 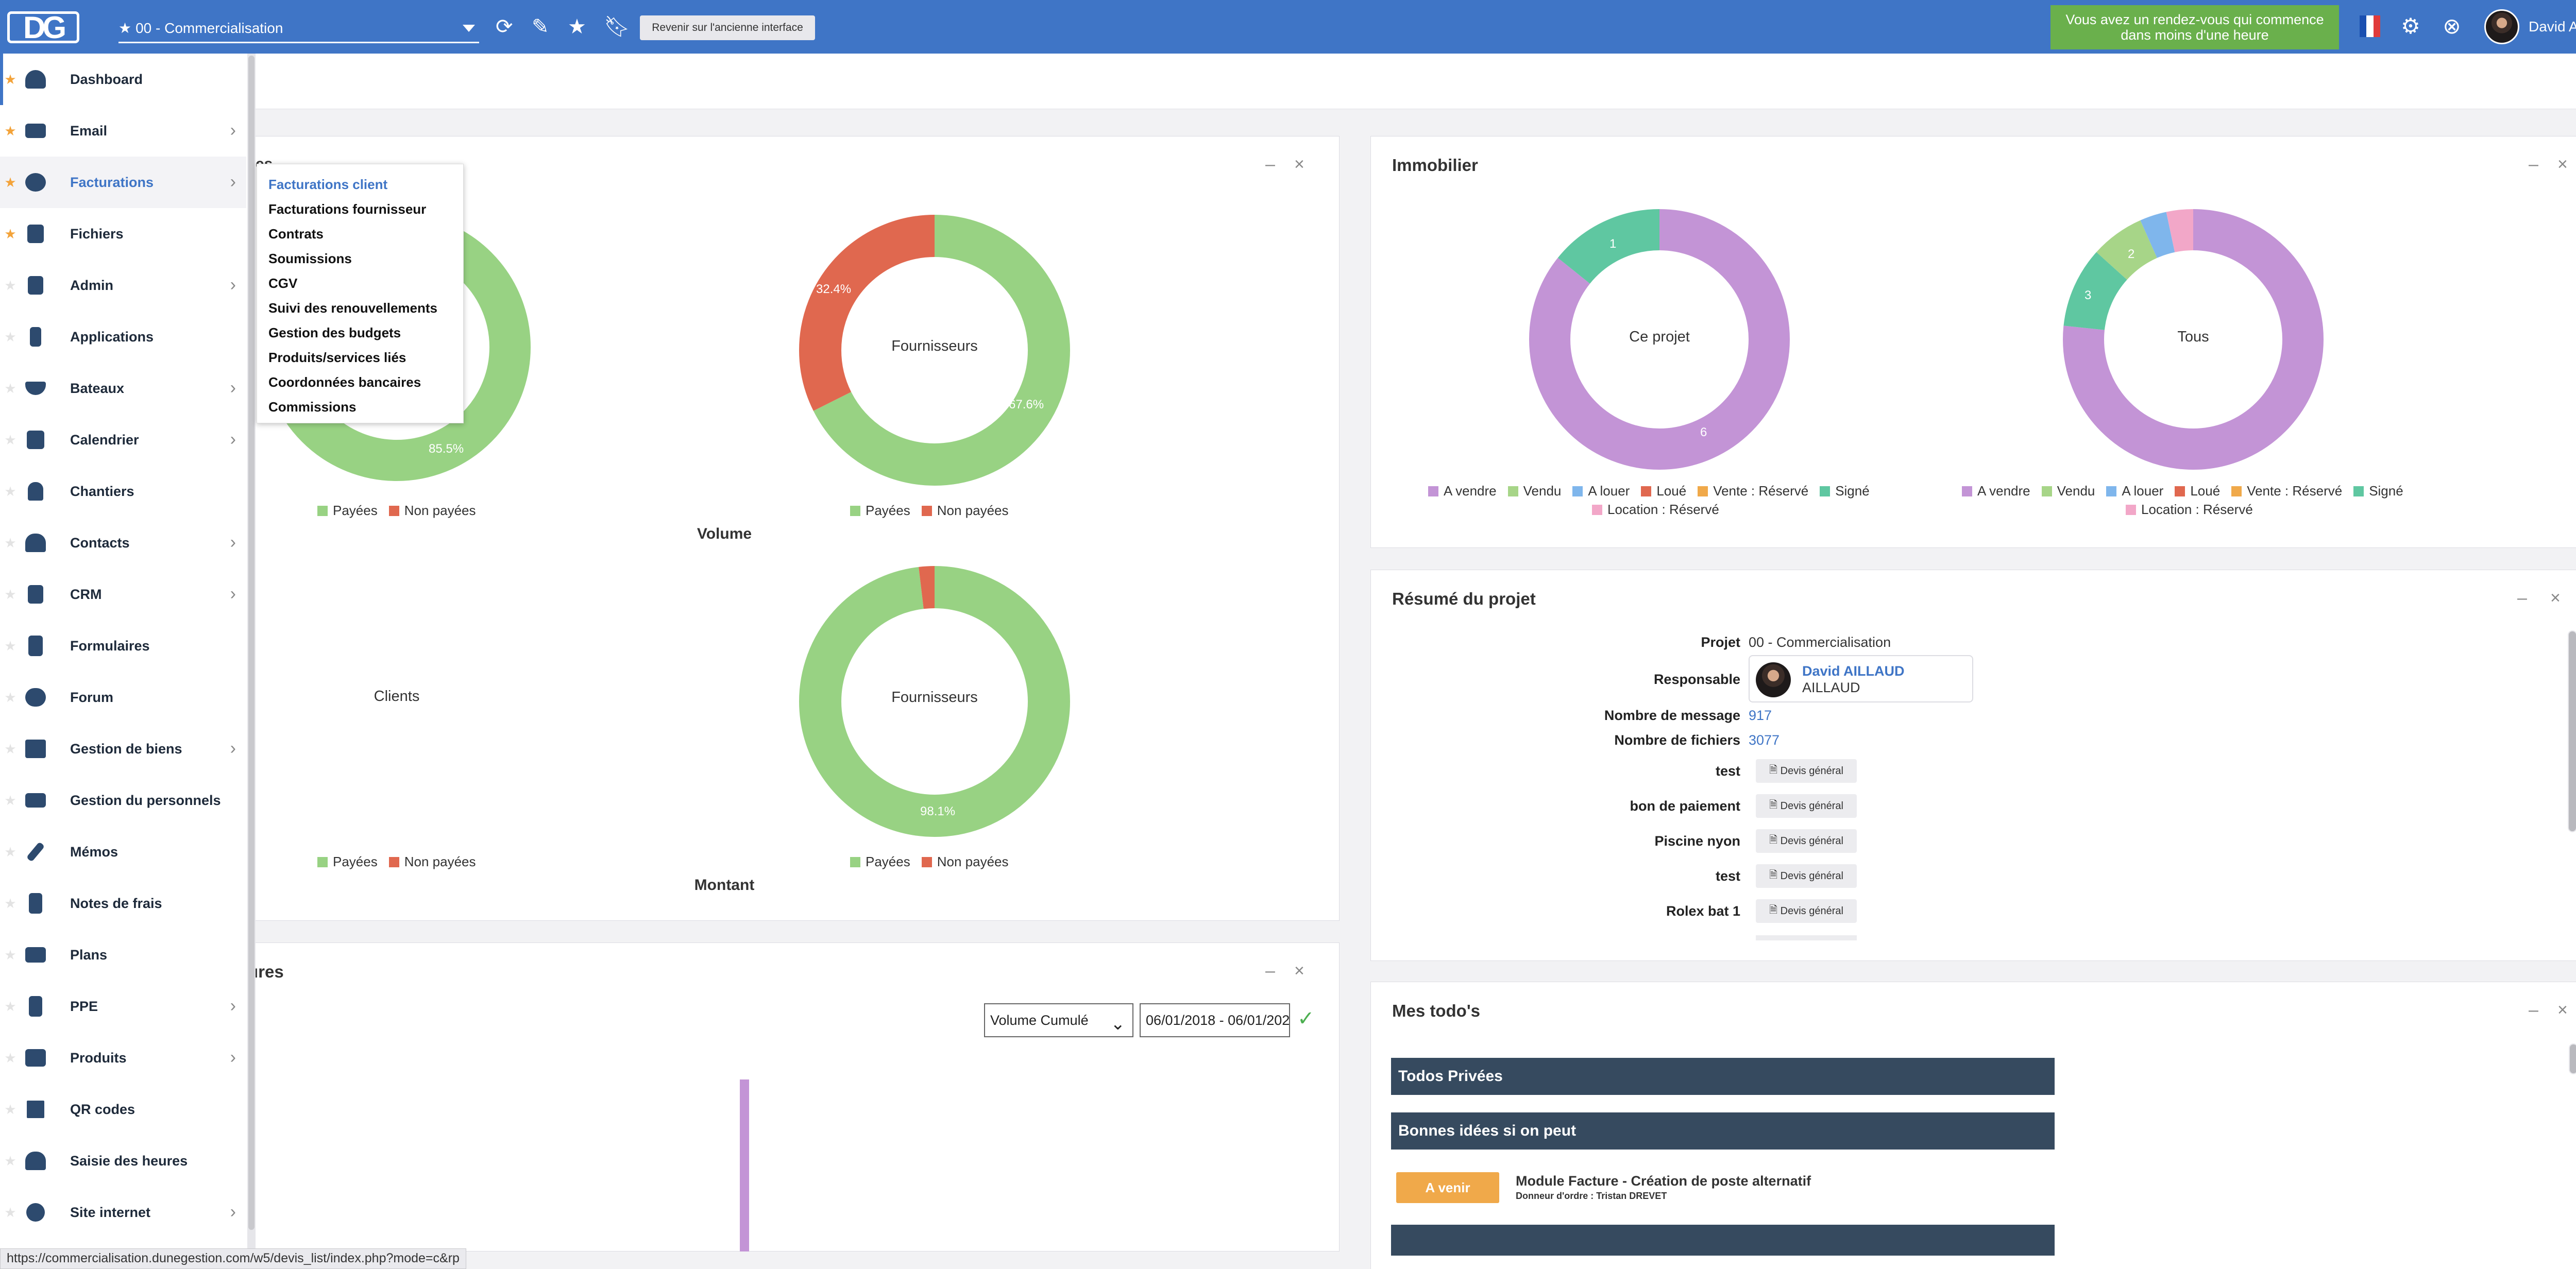 What do you see at coordinates (344, 382) in the screenshot?
I see `submenu-item-coordonnees-bancaires: Coordonnées bancaires` at bounding box center [344, 382].